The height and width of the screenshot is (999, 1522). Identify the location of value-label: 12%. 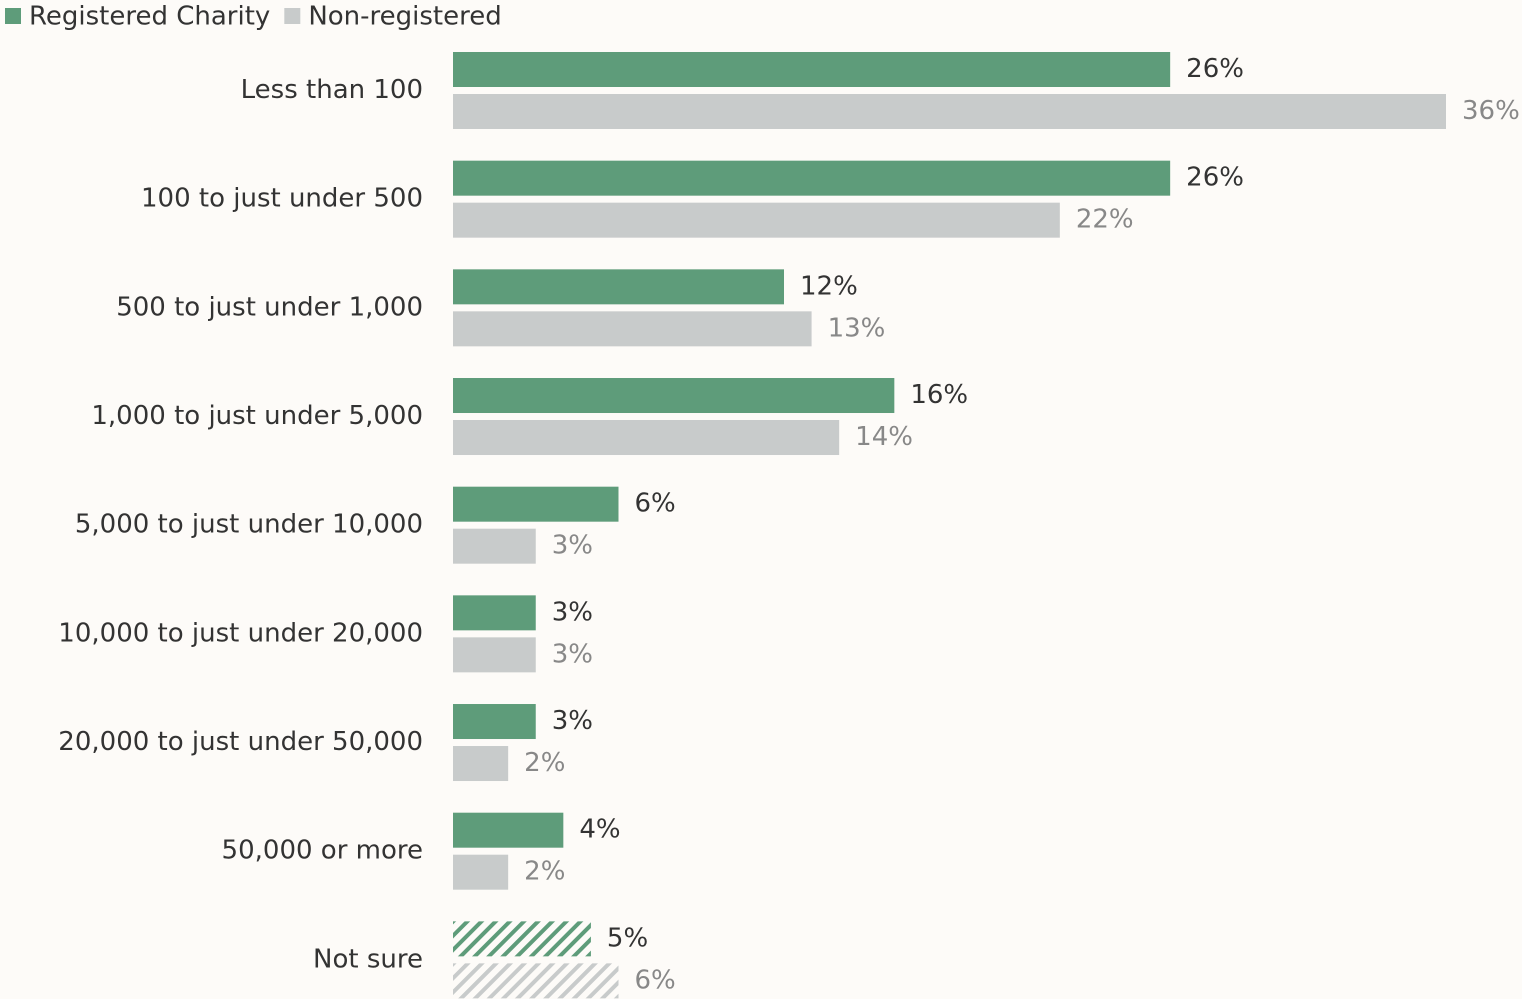
(829, 286).